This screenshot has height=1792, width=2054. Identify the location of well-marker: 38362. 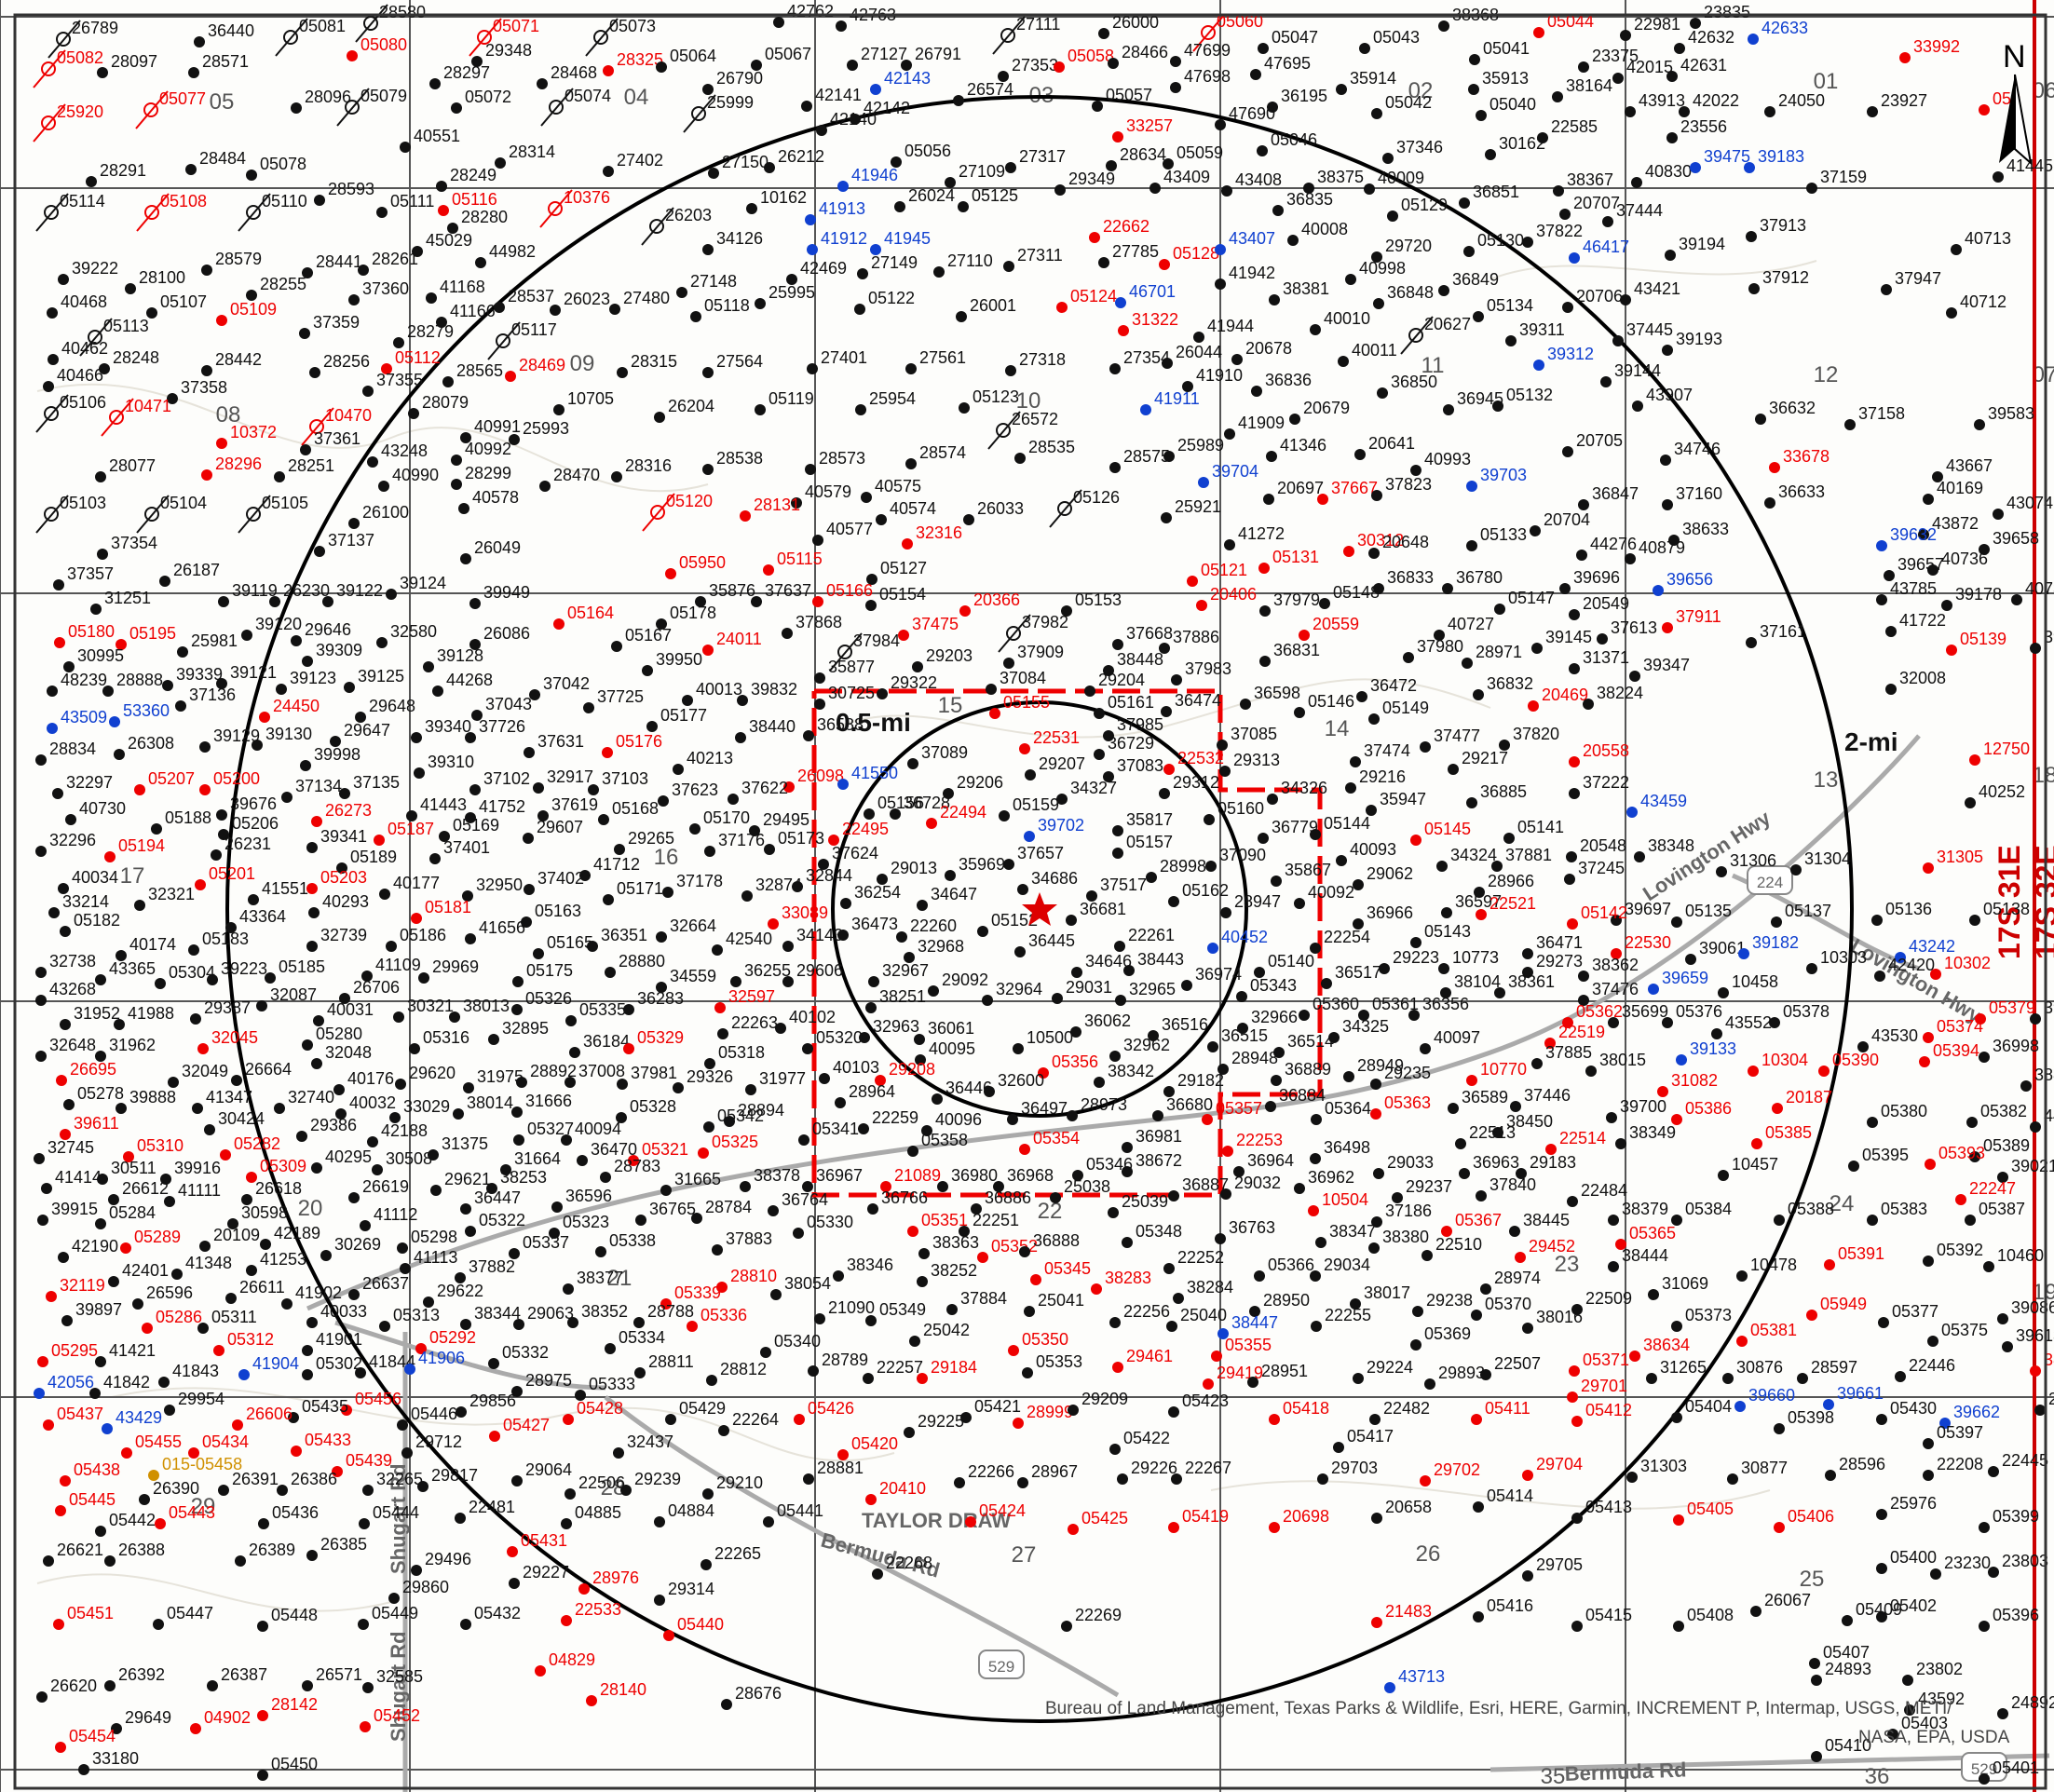
(1608, 969).